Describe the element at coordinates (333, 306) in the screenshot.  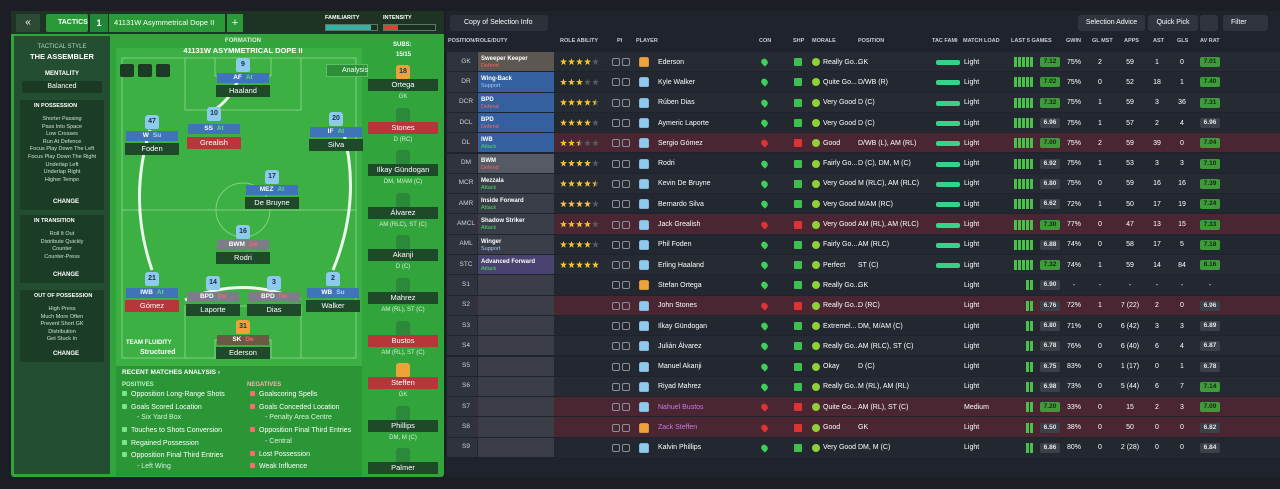
I see `player-name: Walker` at that location.